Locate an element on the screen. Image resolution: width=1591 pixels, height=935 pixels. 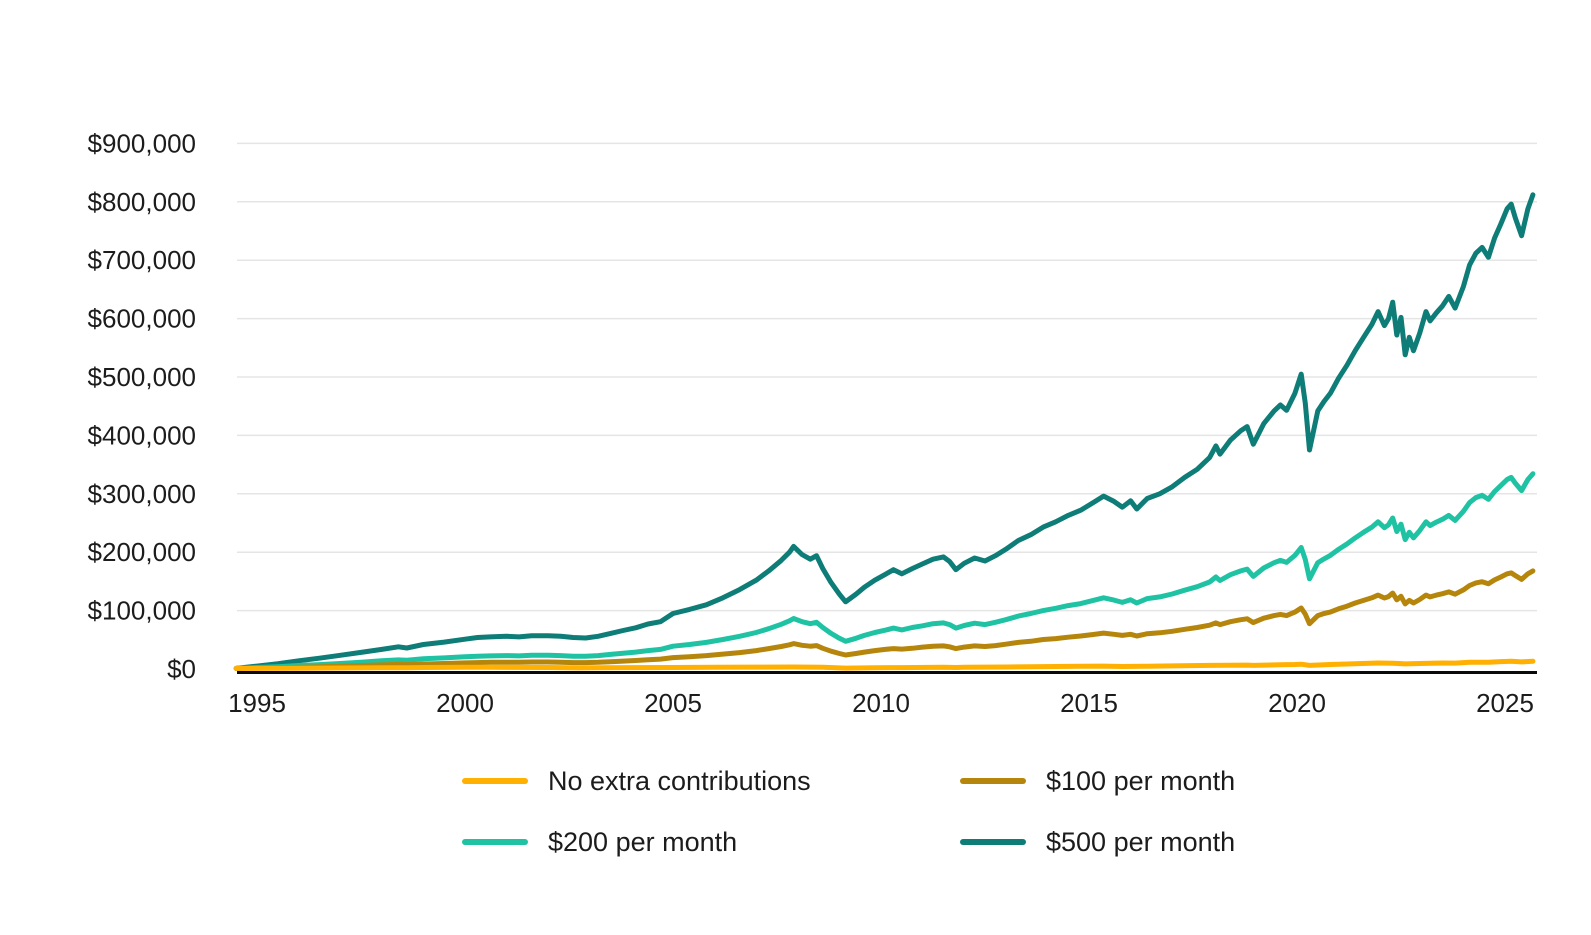
line-no-extra-contributions is located at coordinates (884, 664).